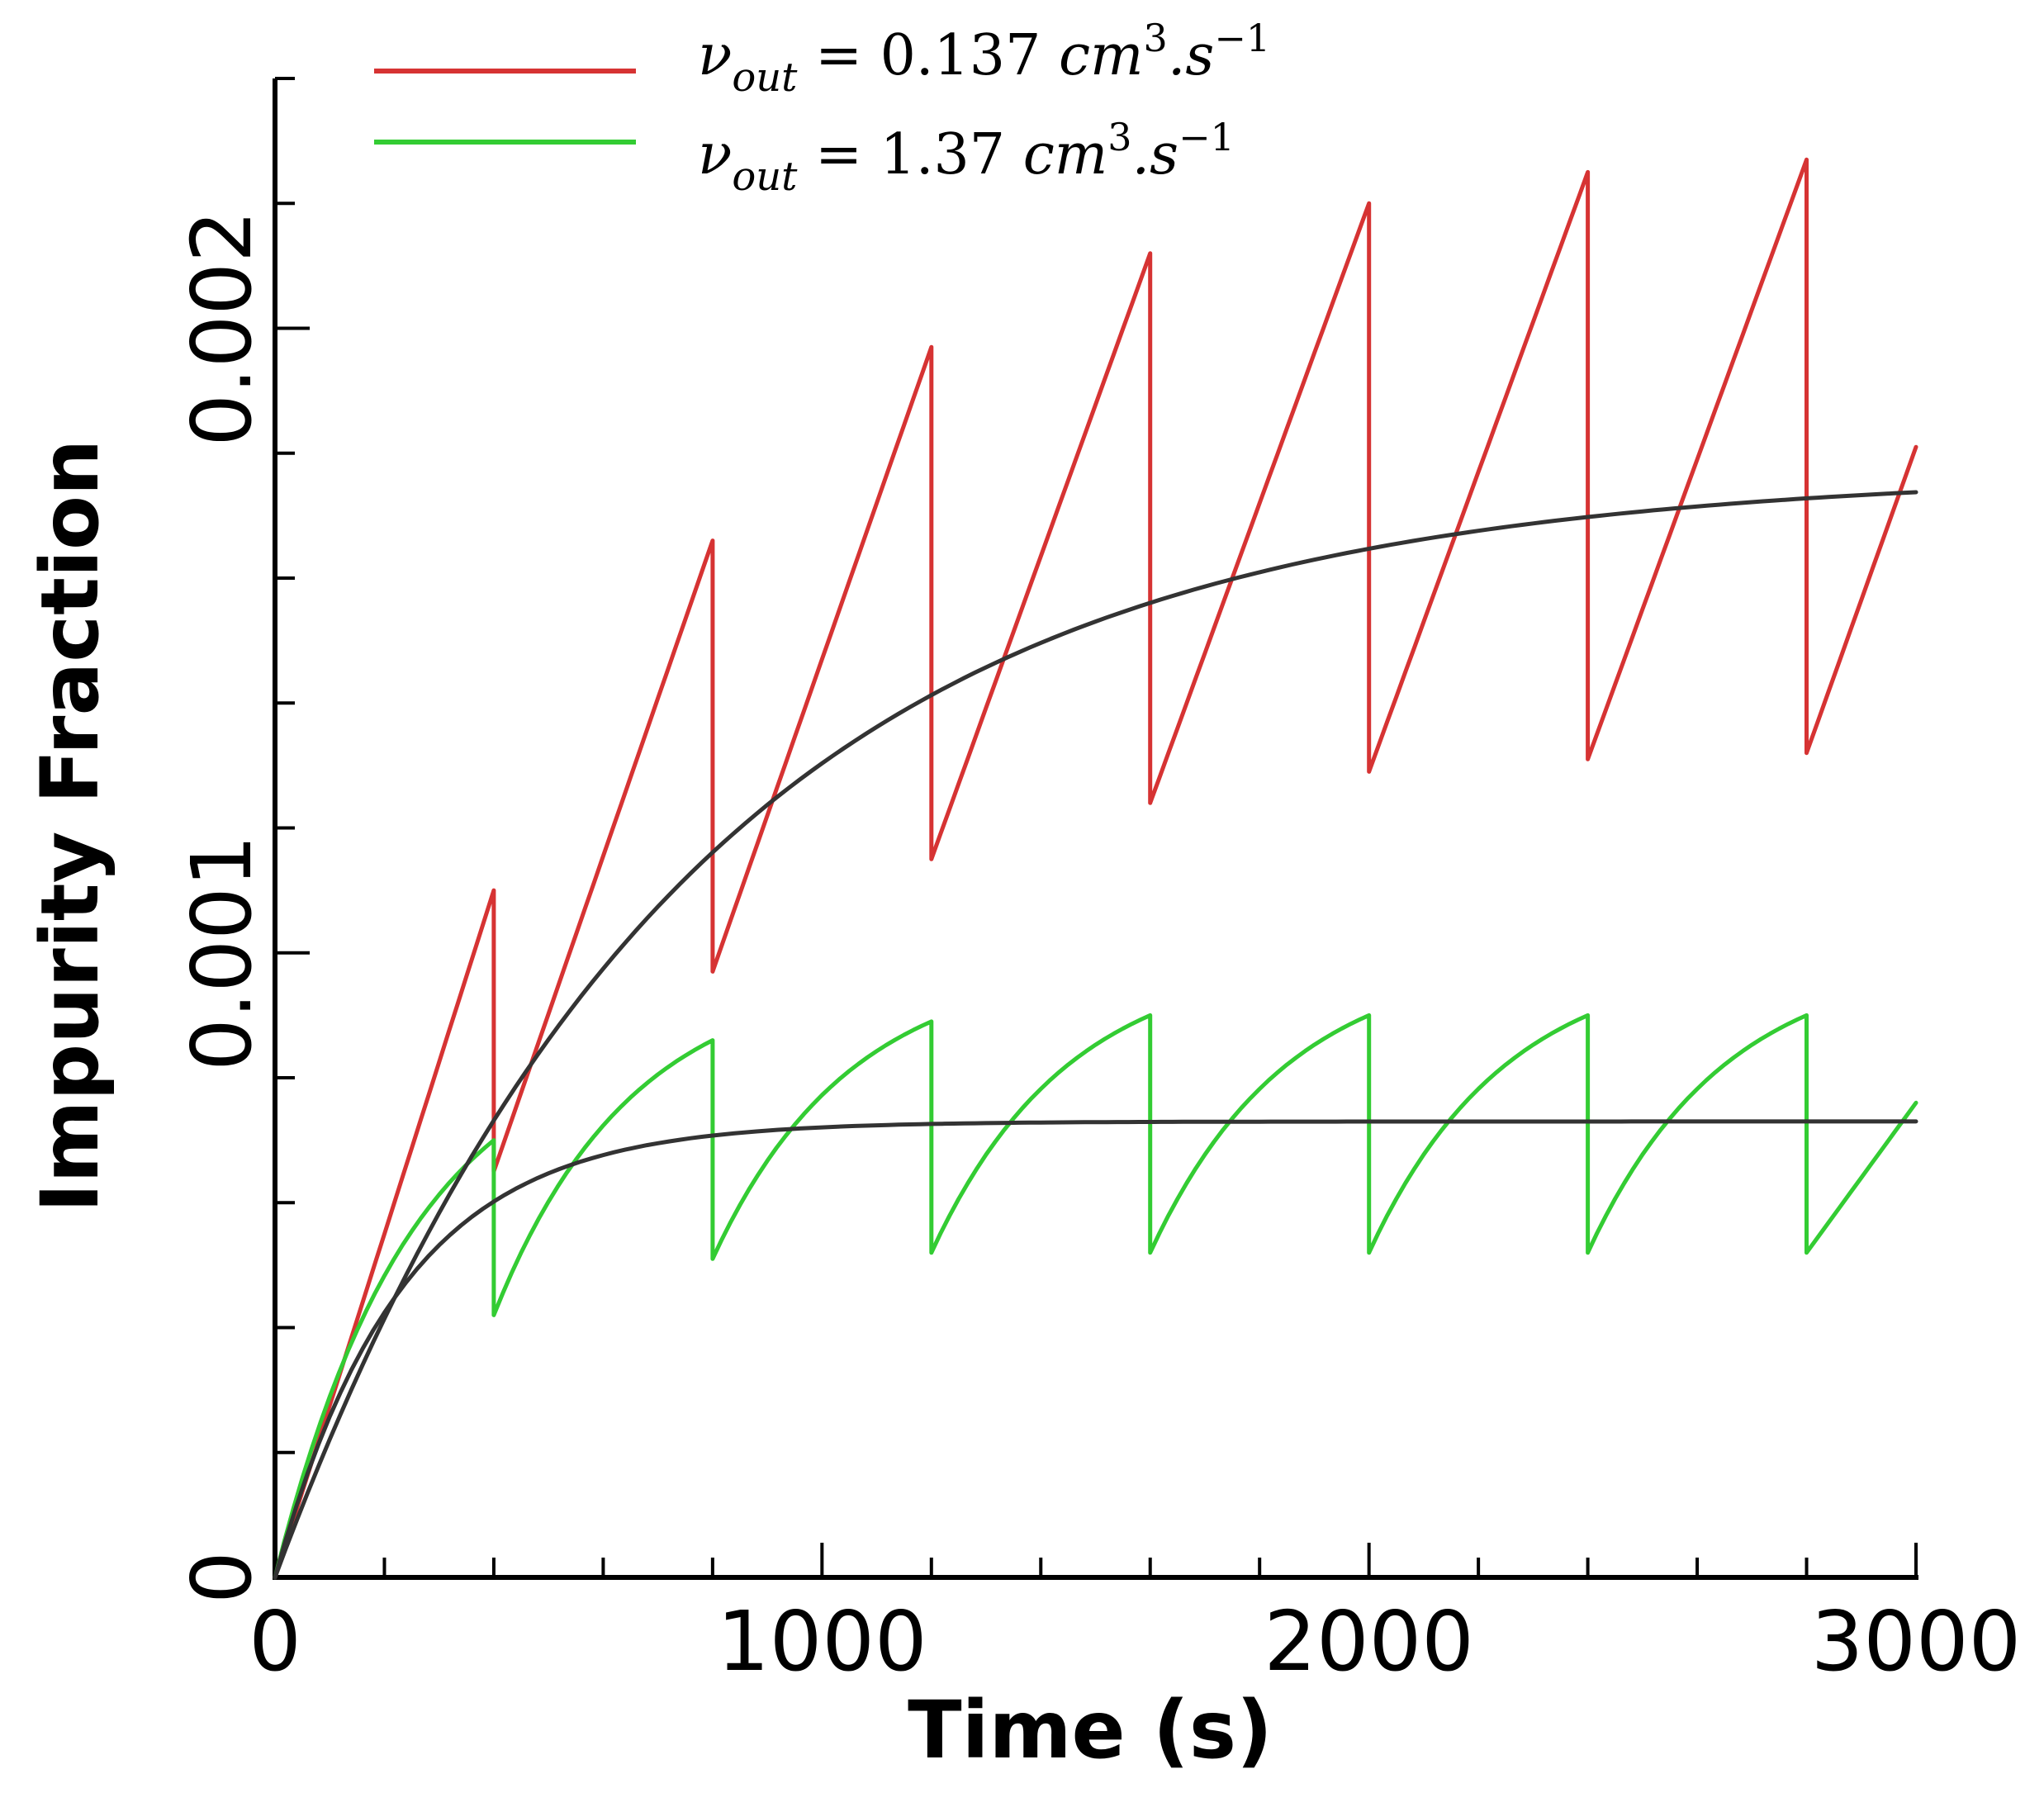  I want to click on x-tick-label: 0, so click(275, 1641).